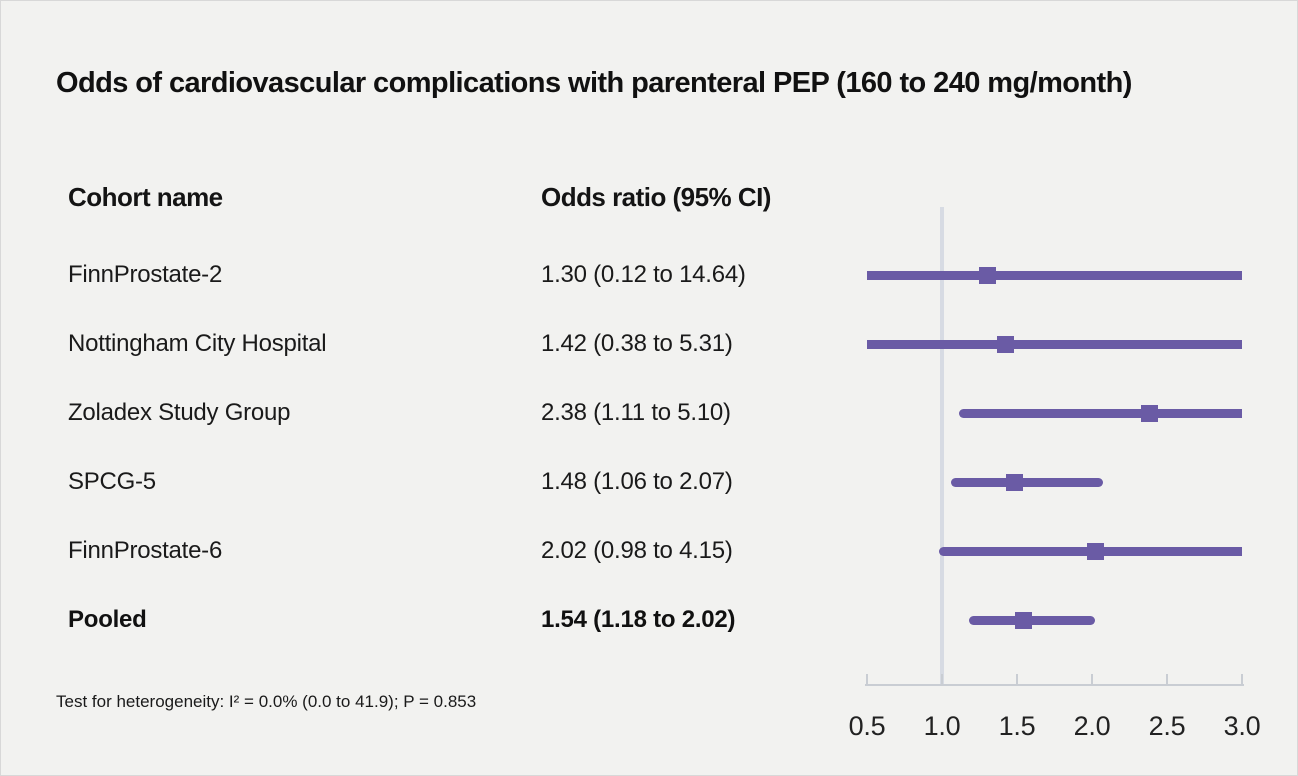 The image size is (1298, 776). Describe the element at coordinates (656, 197) in the screenshot. I see `column-header-odds-ratio: Odds ratio (95% CI)` at that location.